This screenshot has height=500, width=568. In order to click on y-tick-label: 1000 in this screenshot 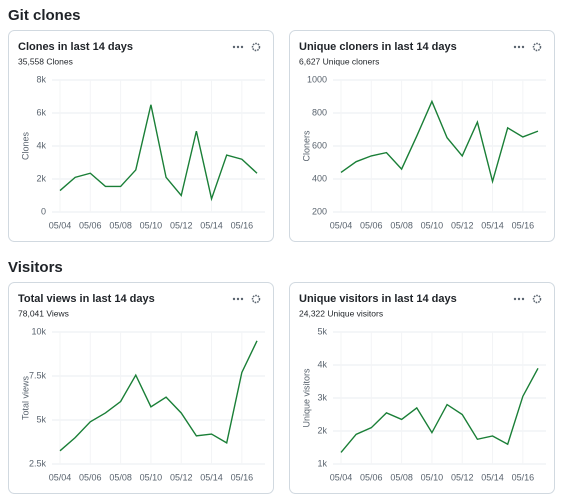, I will do `click(317, 79)`.